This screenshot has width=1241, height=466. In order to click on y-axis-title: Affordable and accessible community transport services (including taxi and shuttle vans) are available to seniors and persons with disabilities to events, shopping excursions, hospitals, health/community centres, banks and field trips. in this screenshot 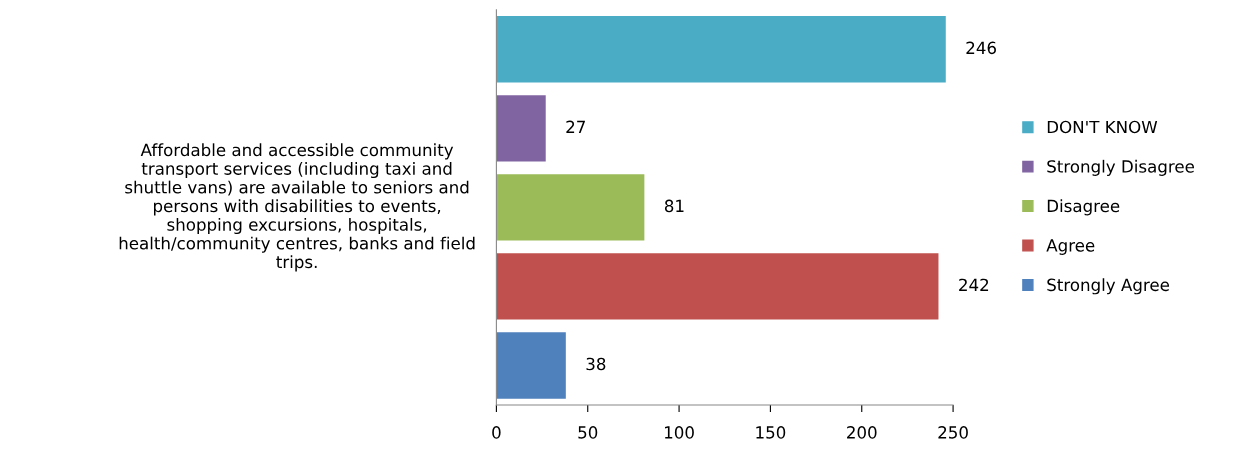, I will do `click(297, 207)`.